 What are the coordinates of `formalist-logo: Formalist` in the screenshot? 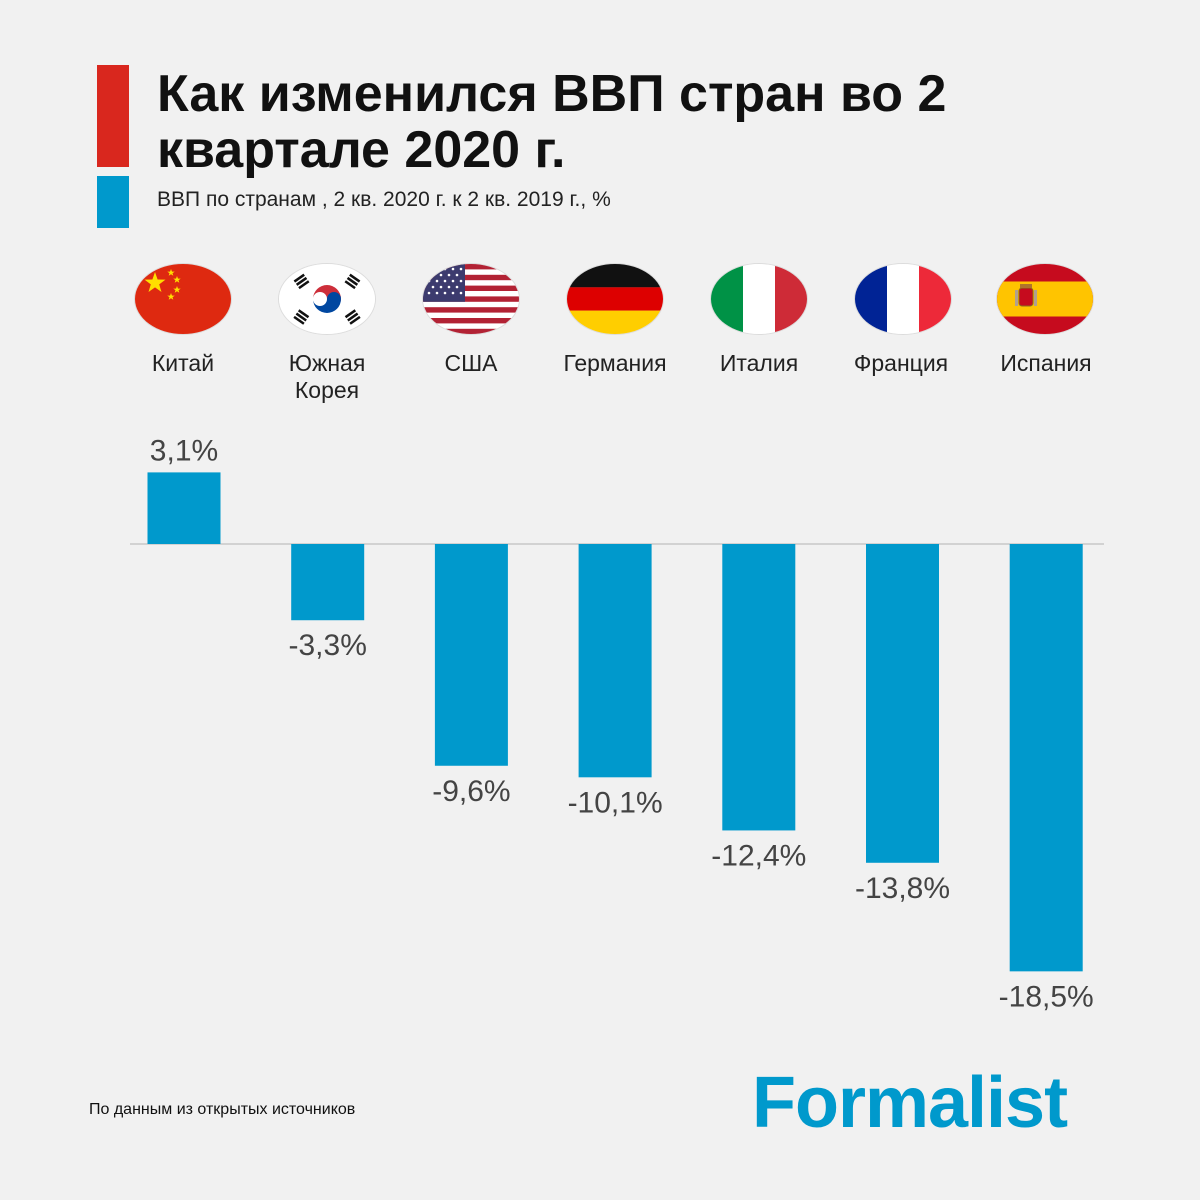 It's located at (910, 1103).